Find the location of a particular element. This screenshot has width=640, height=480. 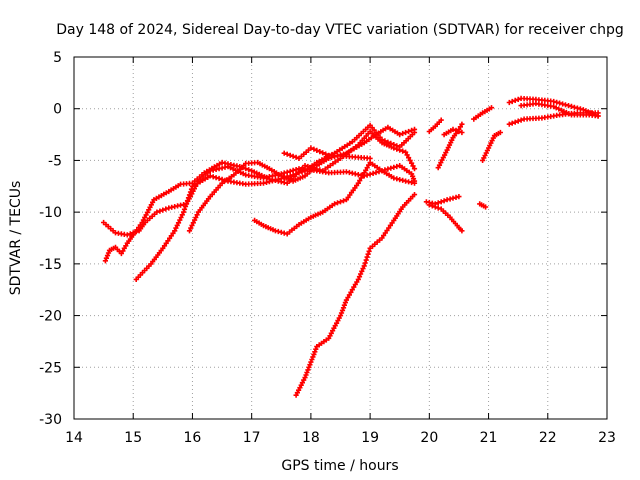

y-tick-label: -15 is located at coordinates (50, 265).